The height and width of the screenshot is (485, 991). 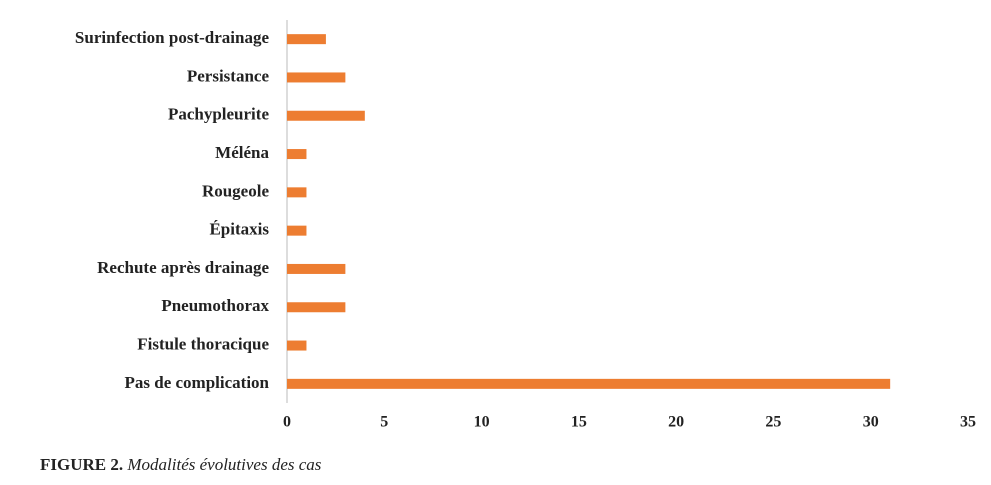 What do you see at coordinates (236, 190) in the screenshot?
I see `y-tick-label: Rougeole` at bounding box center [236, 190].